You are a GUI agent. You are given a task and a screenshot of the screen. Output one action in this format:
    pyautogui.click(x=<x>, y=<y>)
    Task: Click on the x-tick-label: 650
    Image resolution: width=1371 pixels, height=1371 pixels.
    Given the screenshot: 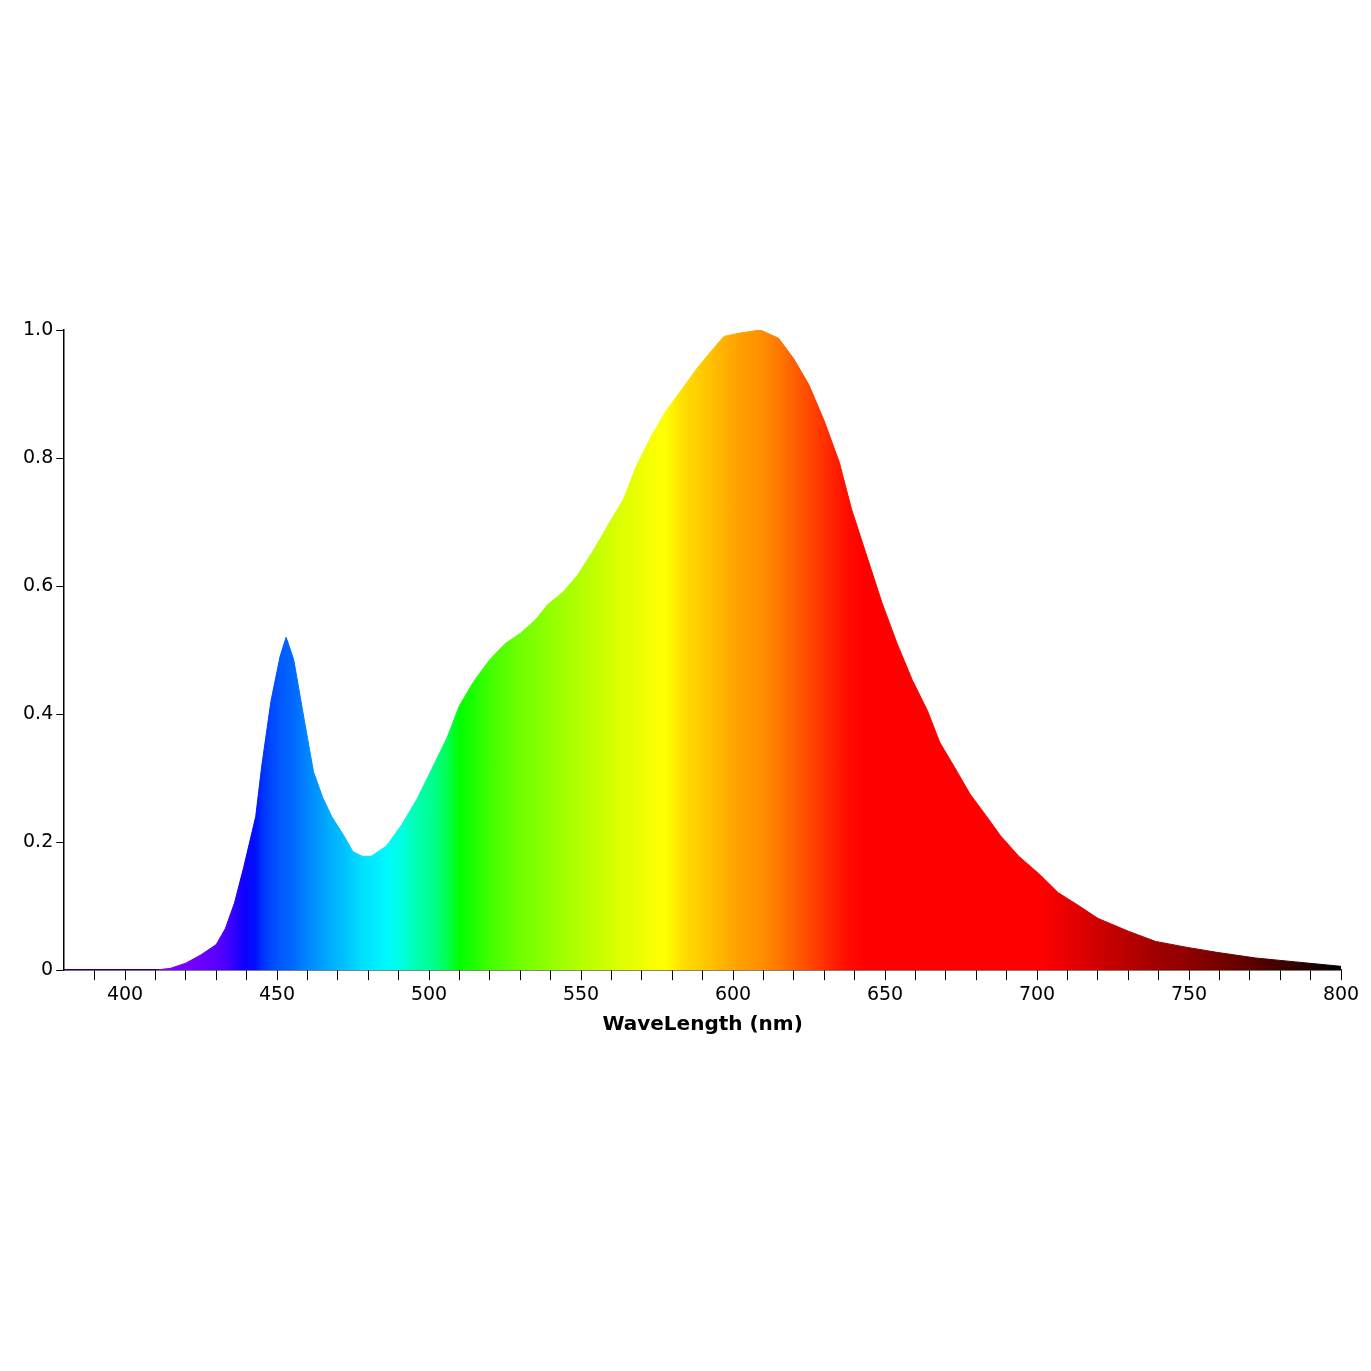 What is the action you would take?
    pyautogui.click(x=885, y=992)
    